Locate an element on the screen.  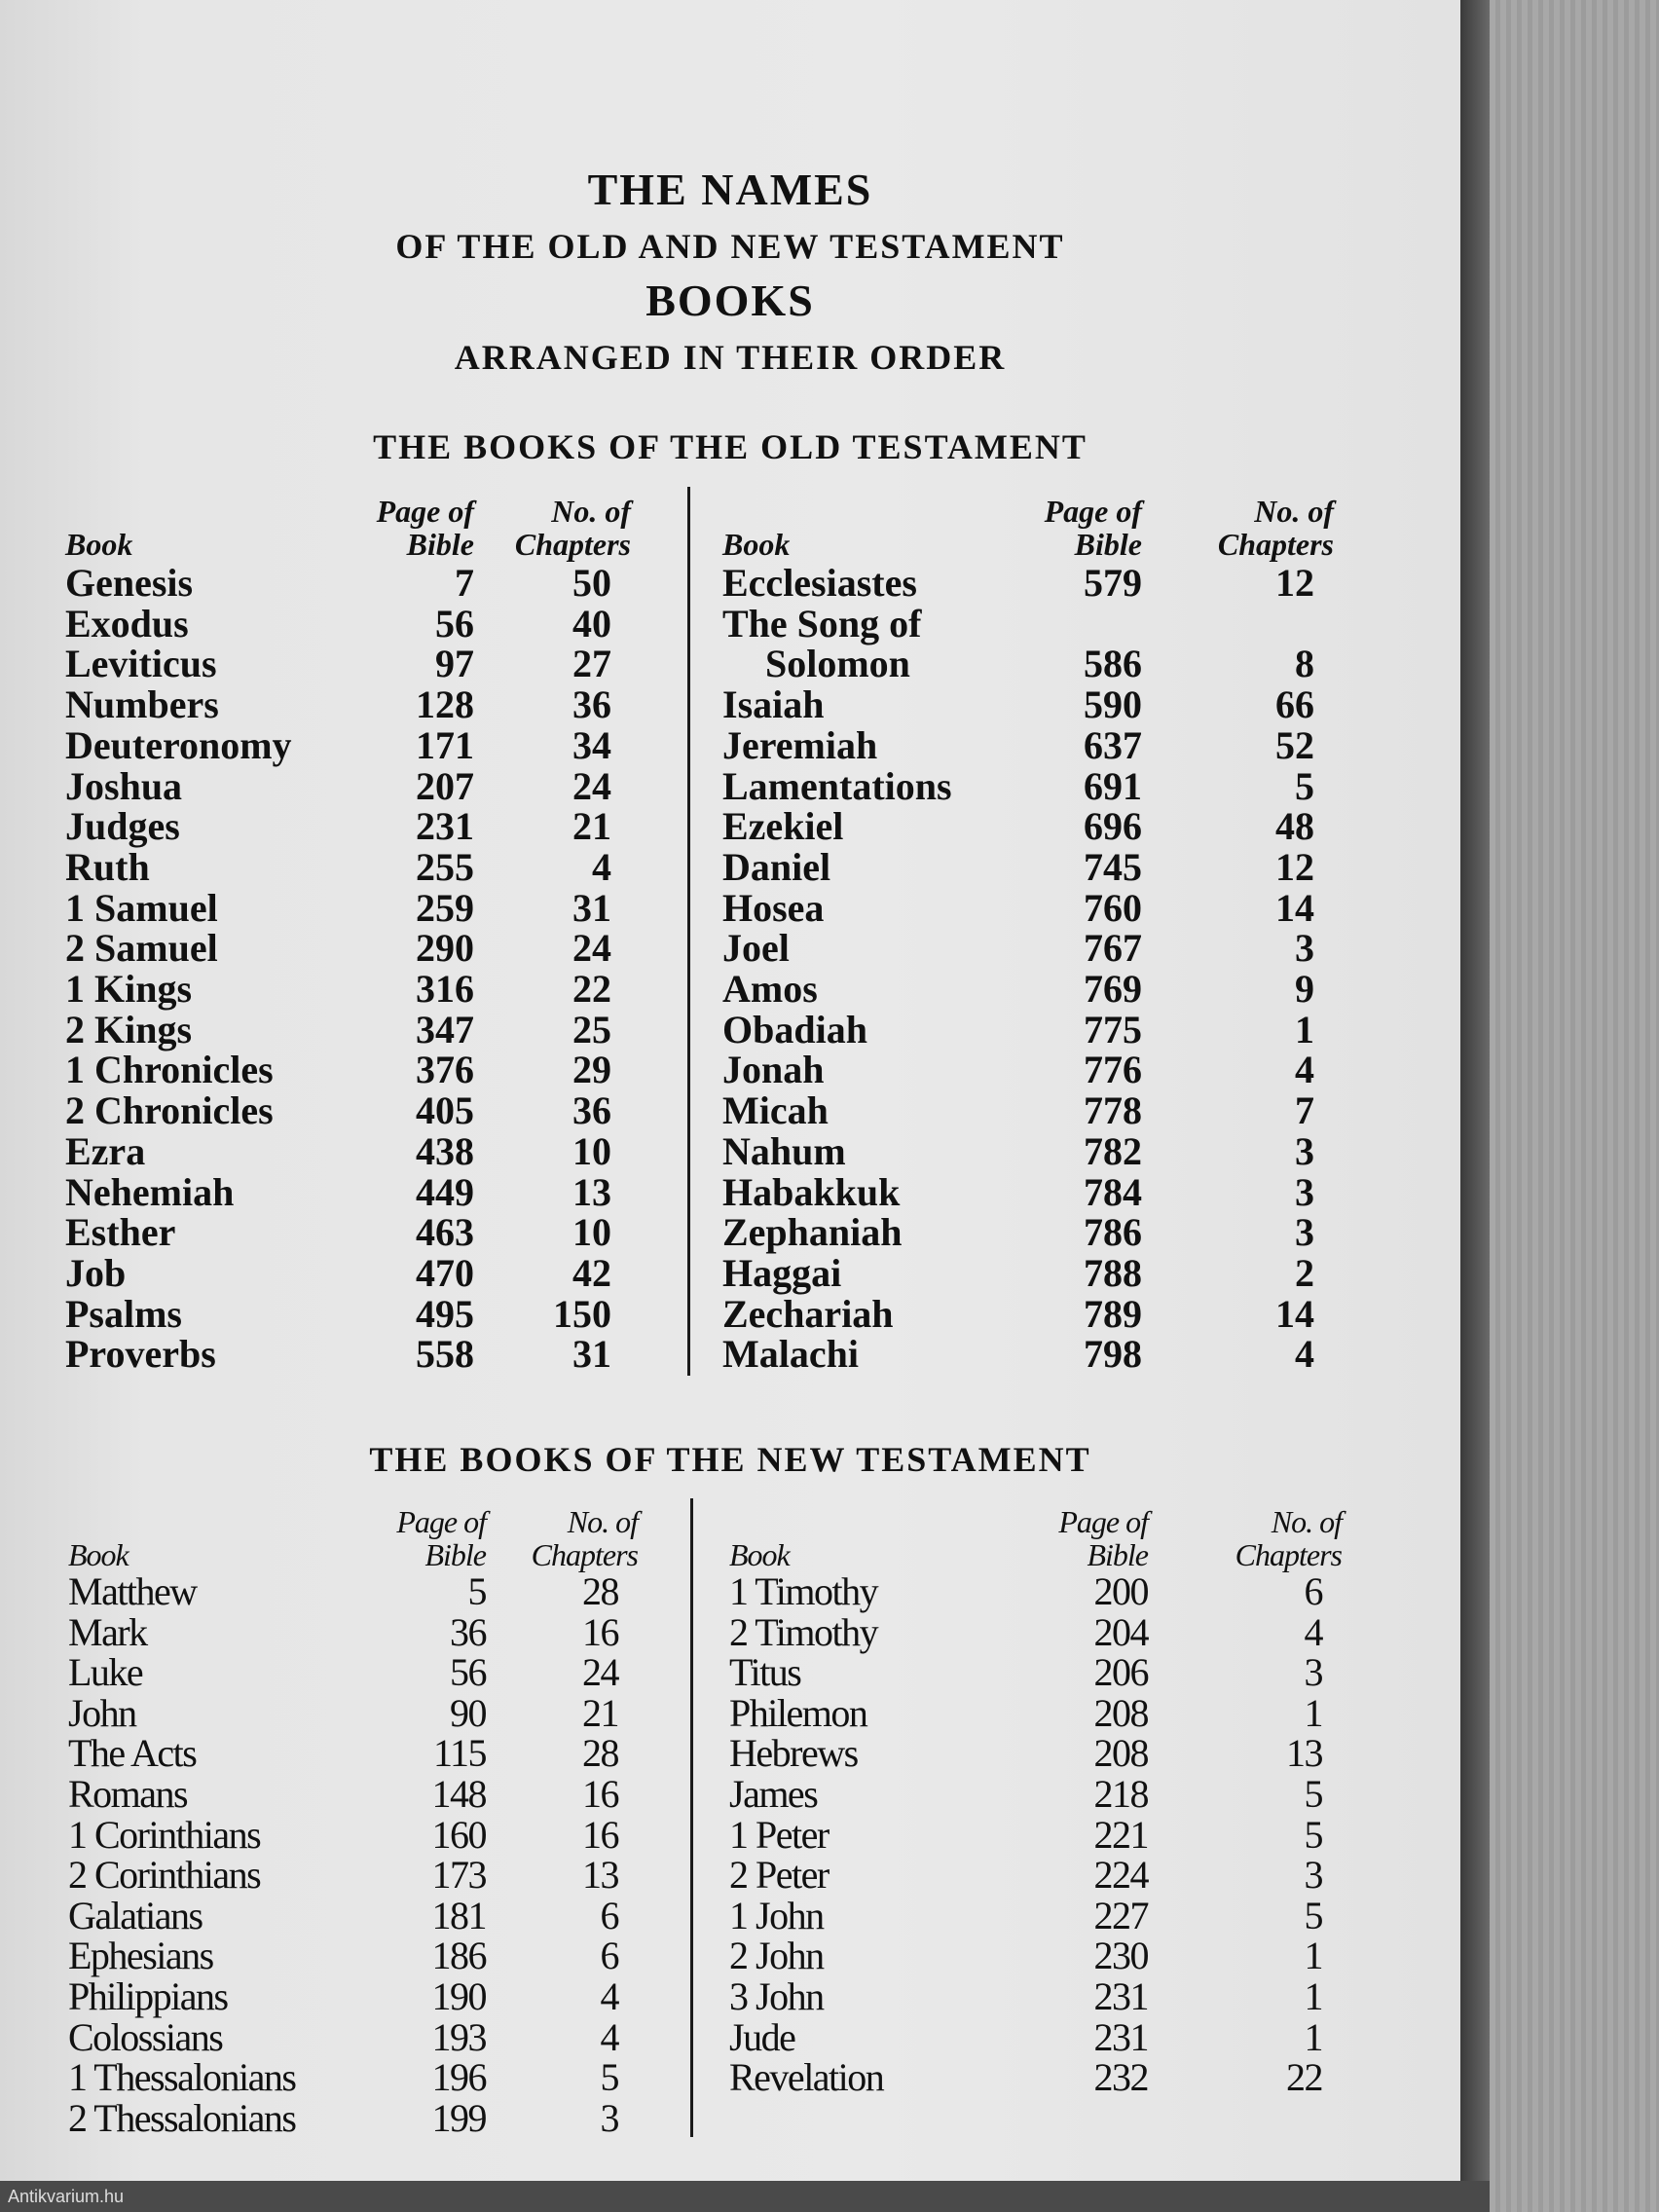
book-name: 2 John is located at coordinates (777, 1956).